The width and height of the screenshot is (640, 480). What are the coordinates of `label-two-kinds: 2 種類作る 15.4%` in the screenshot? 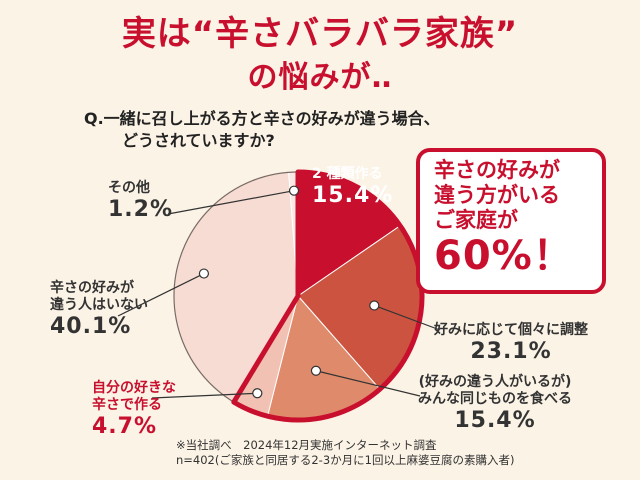 It's located at (353, 187).